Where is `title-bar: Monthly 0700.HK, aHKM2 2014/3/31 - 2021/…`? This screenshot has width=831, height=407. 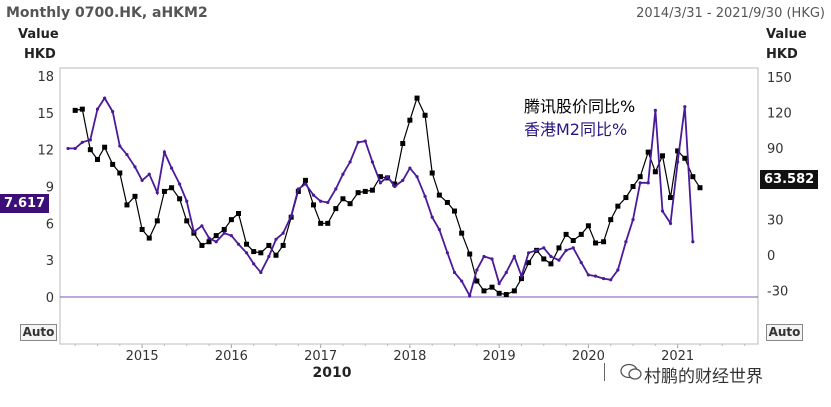 title-bar: Monthly 0700.HK, aHKM2 2014/3/31 - 2021/… is located at coordinates (415, 13).